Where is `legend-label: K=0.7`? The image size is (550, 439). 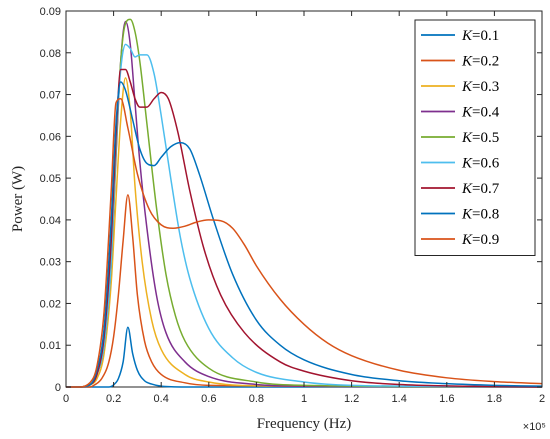 legend-label: K=0.7 is located at coordinates (480, 189).